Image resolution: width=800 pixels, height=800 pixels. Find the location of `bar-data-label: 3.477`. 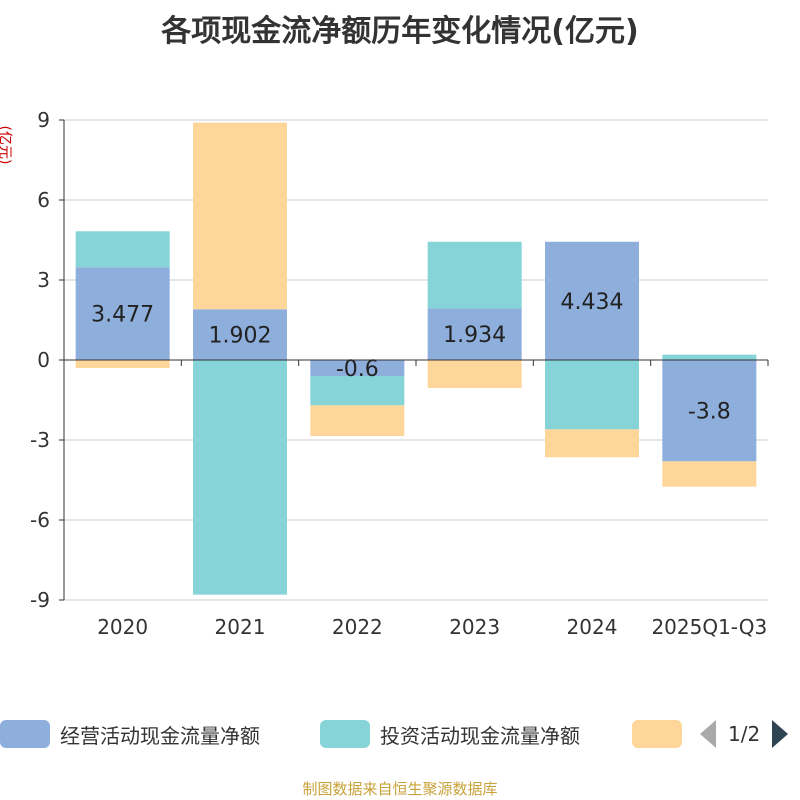

bar-data-label: 3.477 is located at coordinates (122, 315).